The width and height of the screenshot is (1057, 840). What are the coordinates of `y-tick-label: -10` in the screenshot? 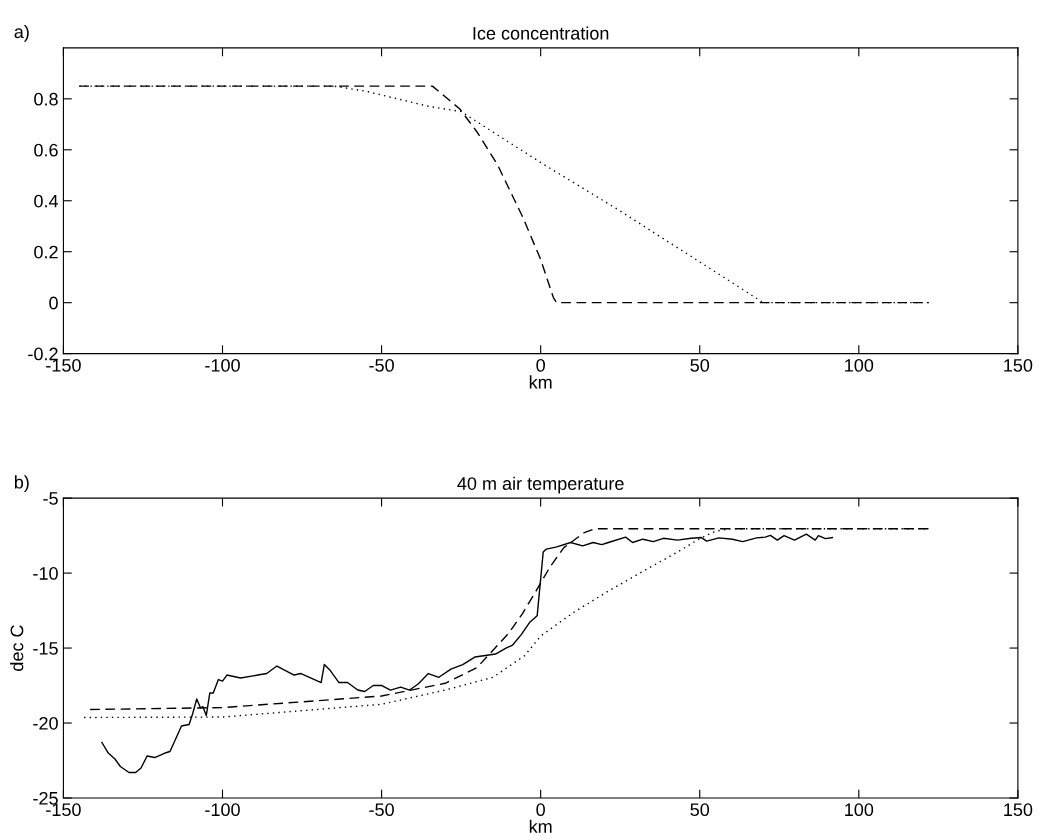 It's located at (45, 573).